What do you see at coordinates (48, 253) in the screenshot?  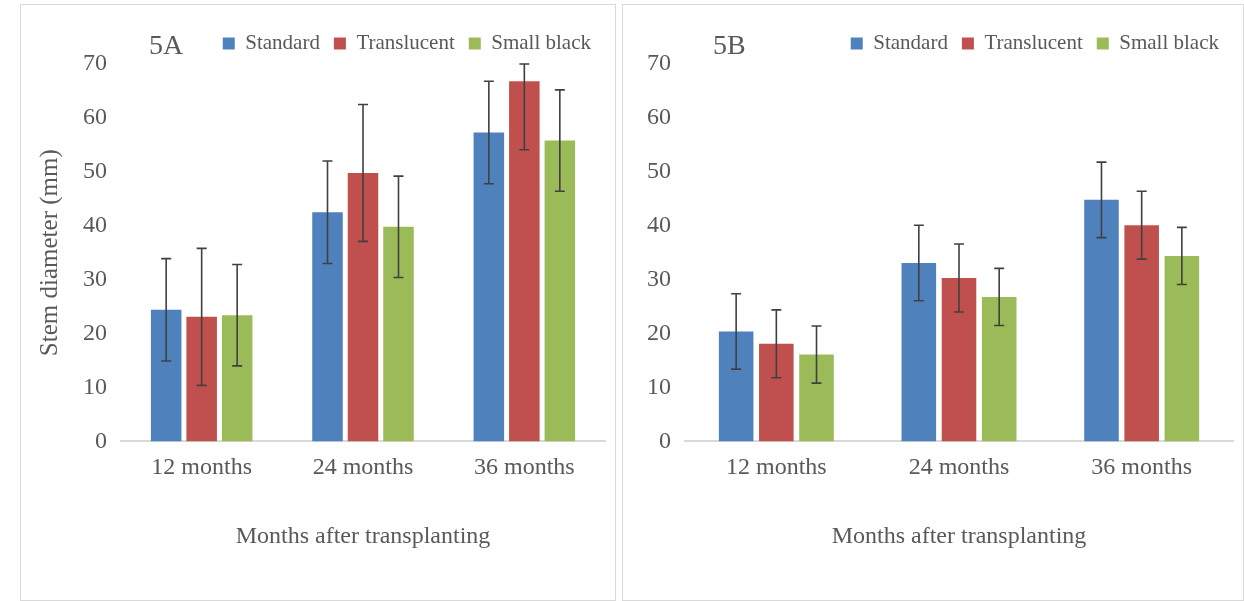 I see `y-axis-title: Stem diameter (mm)` at bounding box center [48, 253].